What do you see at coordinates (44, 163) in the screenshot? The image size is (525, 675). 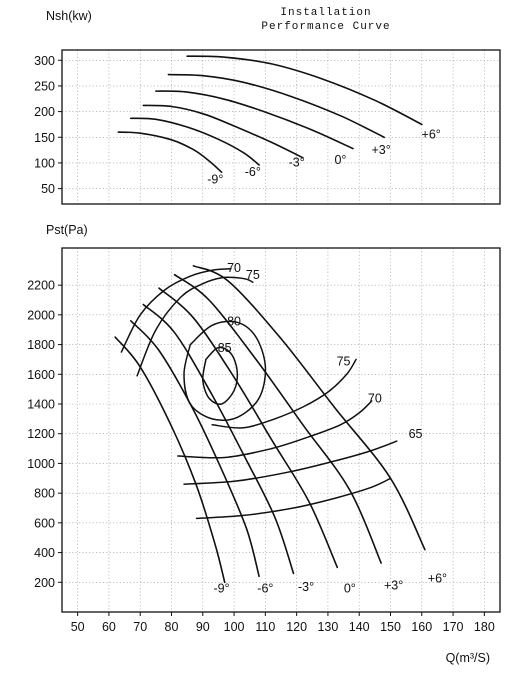 I see `y-tick-label: 100` at bounding box center [44, 163].